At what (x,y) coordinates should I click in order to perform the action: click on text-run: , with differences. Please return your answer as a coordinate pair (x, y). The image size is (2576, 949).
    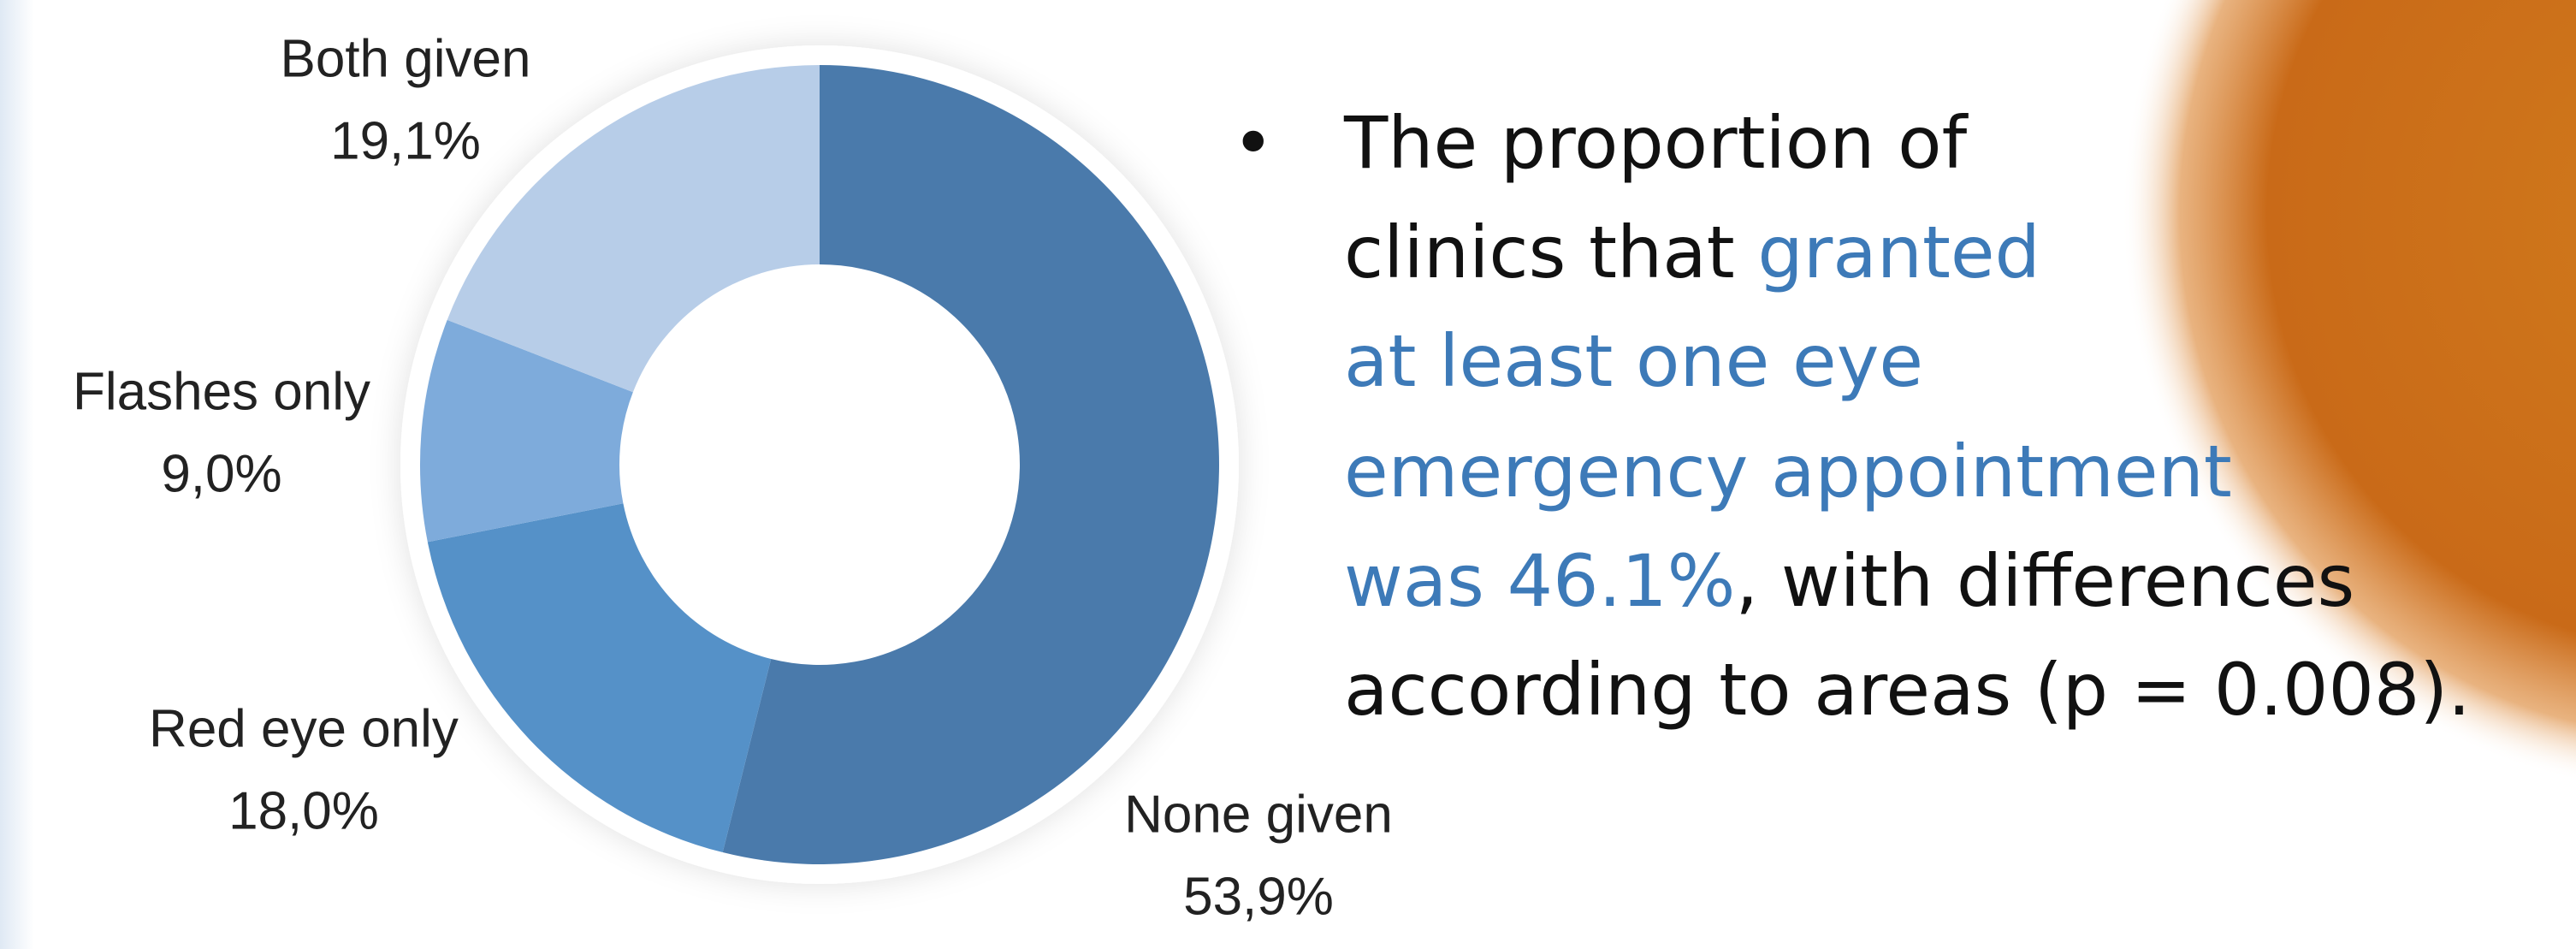
    Looking at the image, I should click on (2045, 581).